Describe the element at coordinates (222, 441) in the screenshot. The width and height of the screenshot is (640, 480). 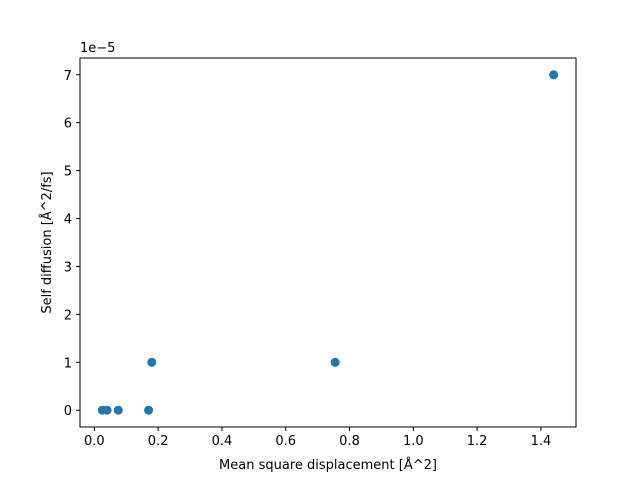
I see `x-tick-label: 0.4` at that location.